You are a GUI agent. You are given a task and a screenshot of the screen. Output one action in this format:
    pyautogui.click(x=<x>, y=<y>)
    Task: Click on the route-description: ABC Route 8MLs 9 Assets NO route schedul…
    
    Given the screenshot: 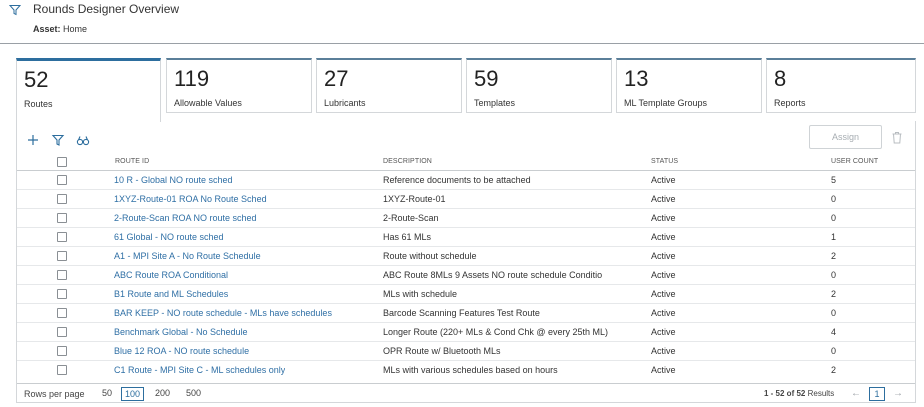 What is the action you would take?
    pyautogui.click(x=493, y=275)
    